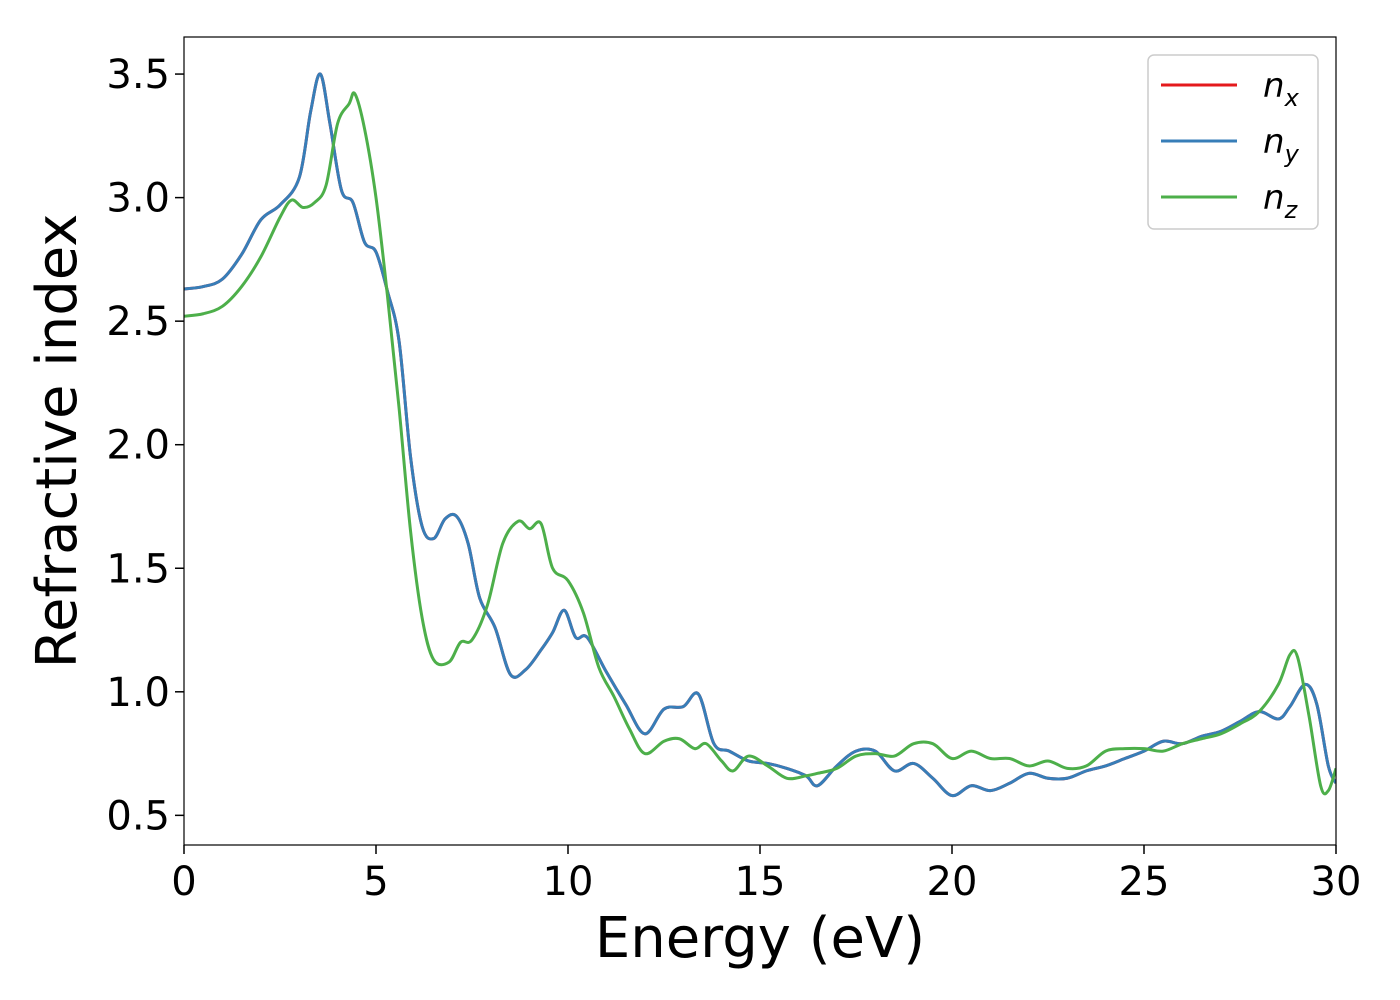 Image resolution: width=1400 pixels, height=1000 pixels. What do you see at coordinates (138, 75) in the screenshot?
I see `y-tick-label: 3.5` at bounding box center [138, 75].